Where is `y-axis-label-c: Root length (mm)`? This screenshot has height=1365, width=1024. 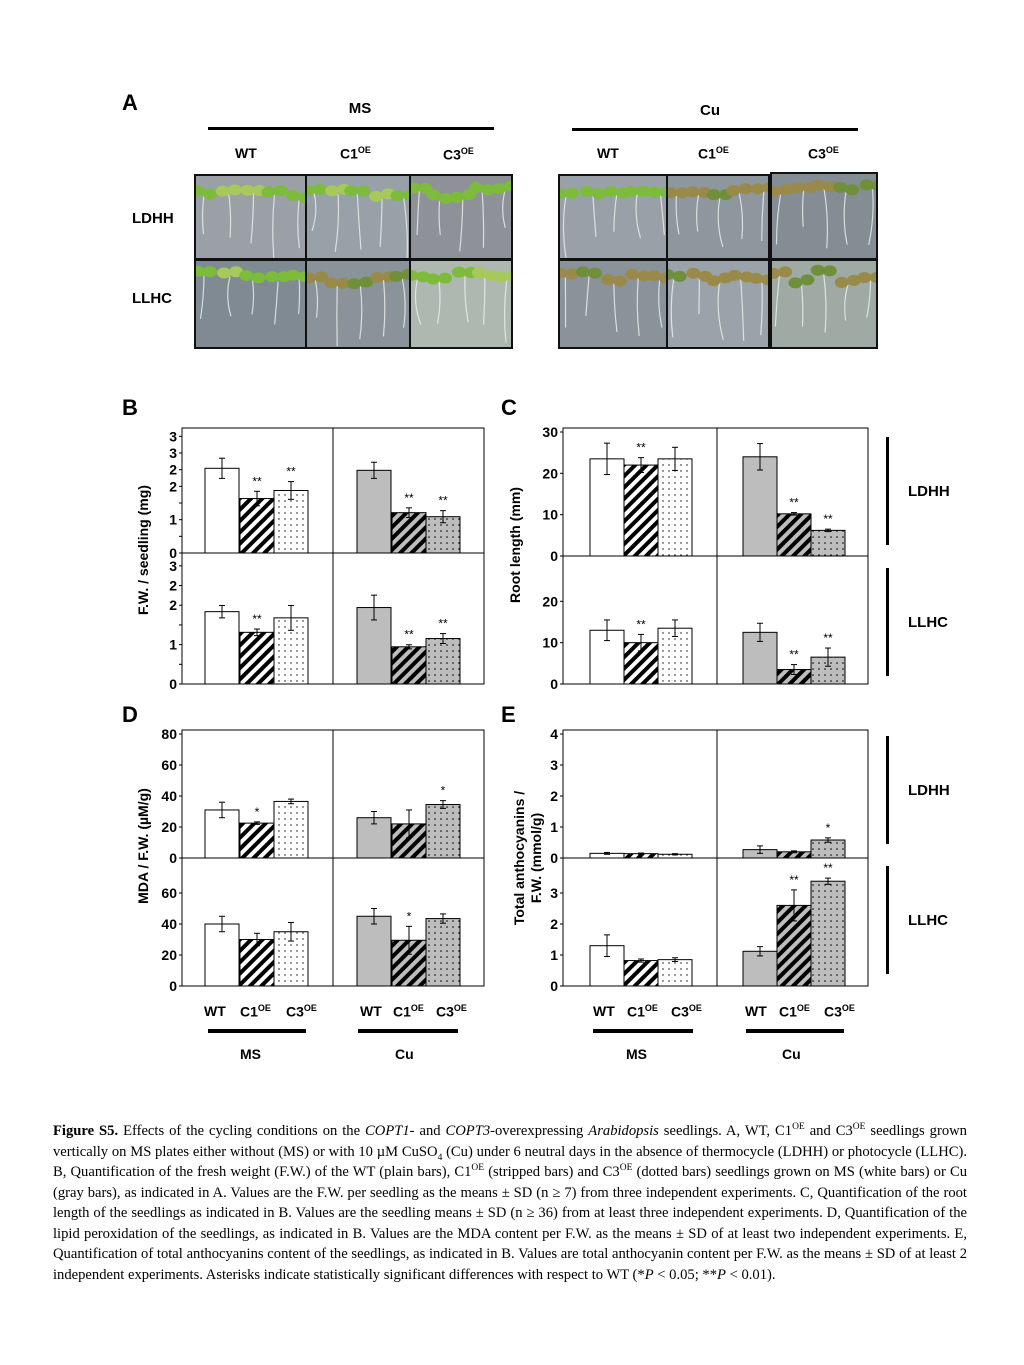
y-axis-label-c: Root length (mm) is located at coordinates (515, 545).